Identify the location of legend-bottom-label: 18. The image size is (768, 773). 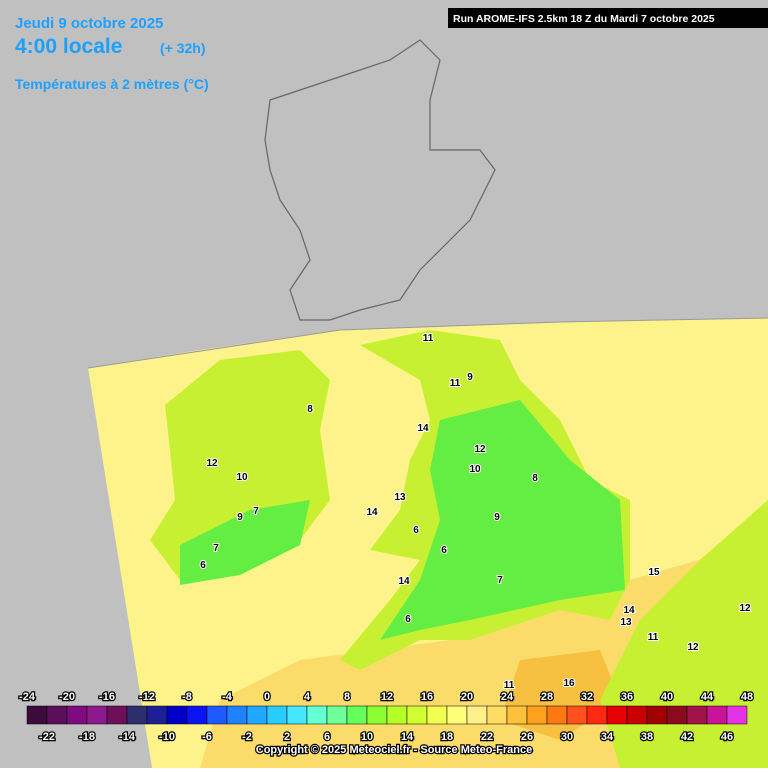
(447, 737).